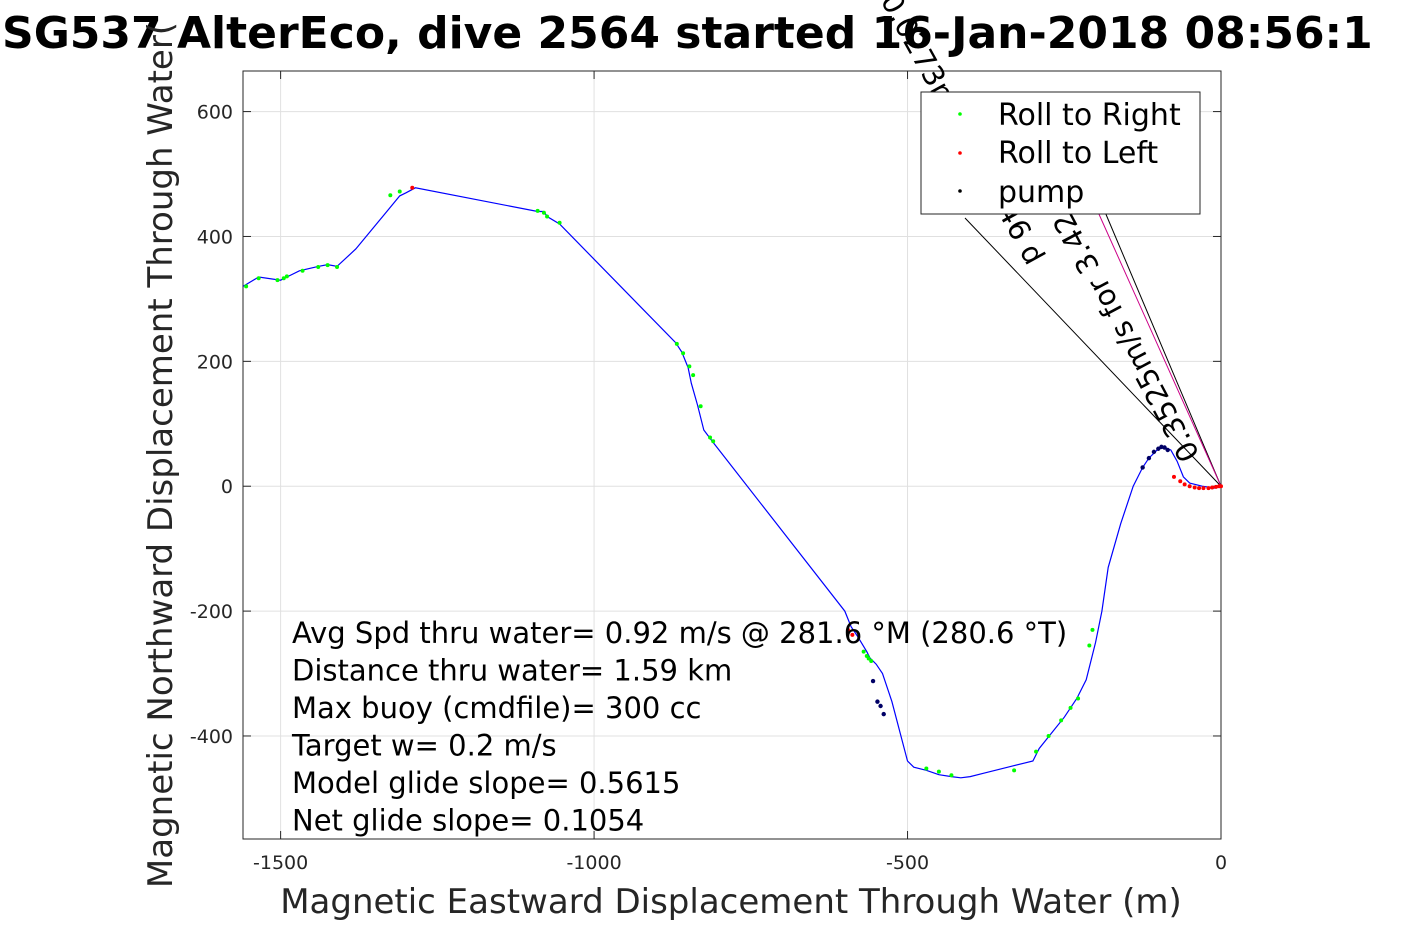 This screenshot has height=945, width=1417. What do you see at coordinates (211, 737) in the screenshot?
I see `y-tick-label: -400` at bounding box center [211, 737].